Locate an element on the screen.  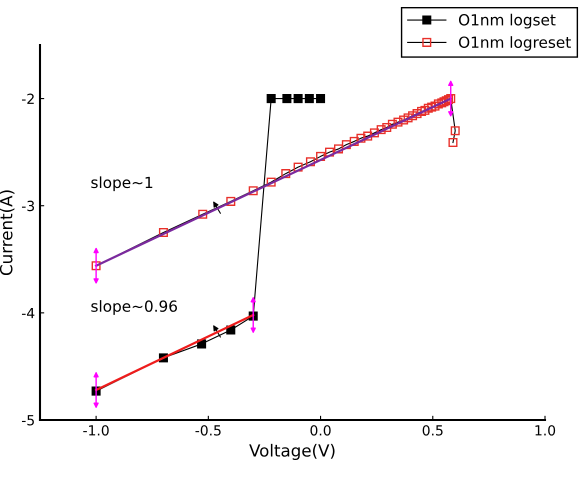
x-tick-label: 0.5 is located at coordinates (432, 430).